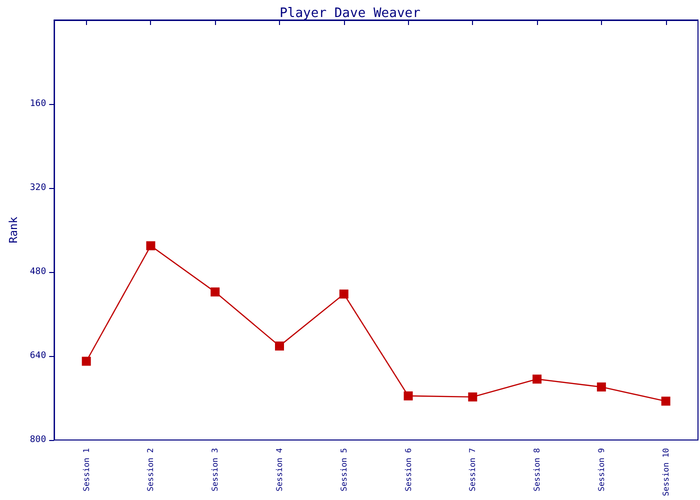 This screenshot has width=700, height=500. I want to click on y-tick-label: 640, so click(38, 356).